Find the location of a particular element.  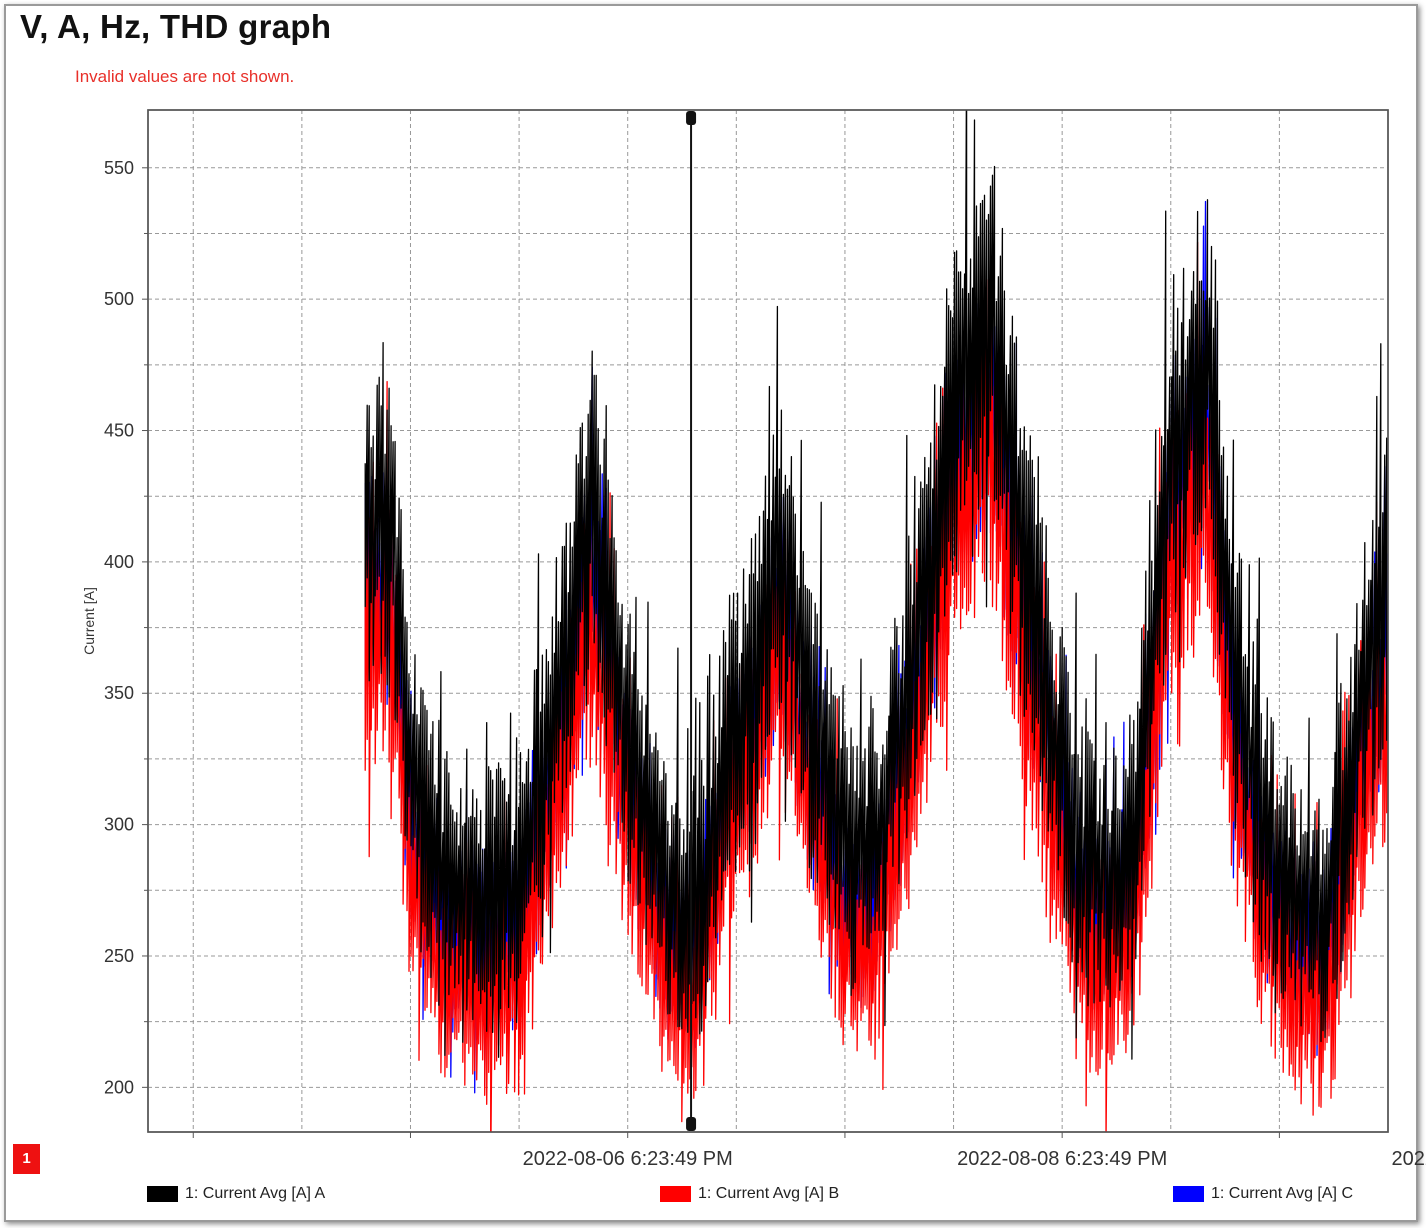

legend-label-phase-b: 1: Current Avg [A] B is located at coordinates (769, 1193).